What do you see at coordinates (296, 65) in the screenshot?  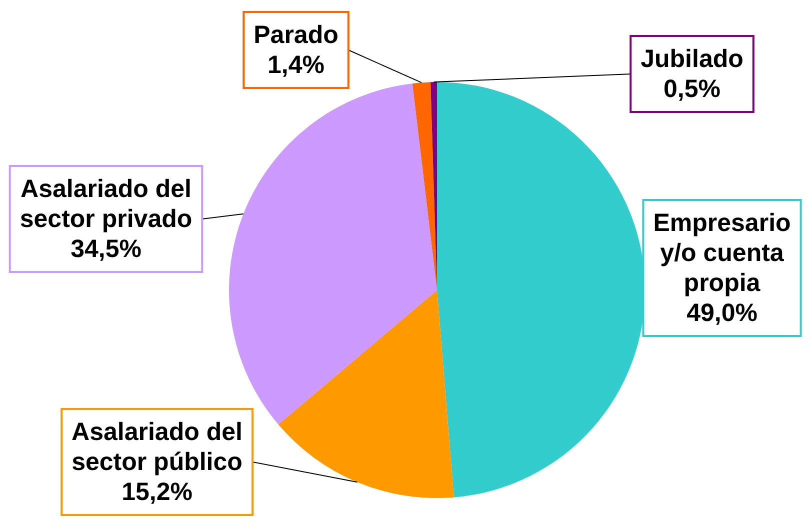 I see `data-label: 1,4%` at bounding box center [296, 65].